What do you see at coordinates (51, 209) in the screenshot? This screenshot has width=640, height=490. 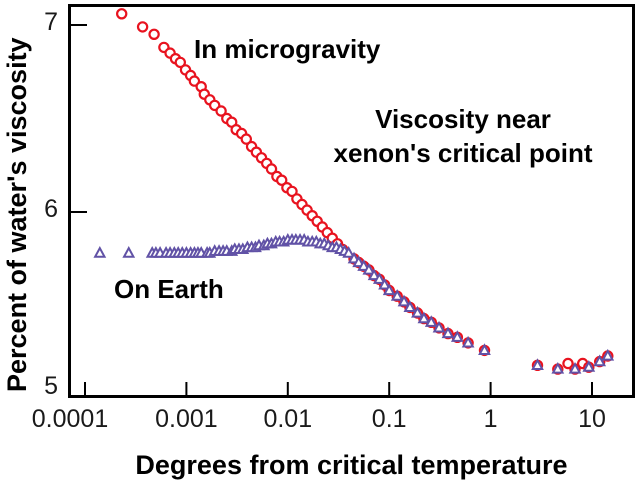 I see `y-tick-label: 6` at bounding box center [51, 209].